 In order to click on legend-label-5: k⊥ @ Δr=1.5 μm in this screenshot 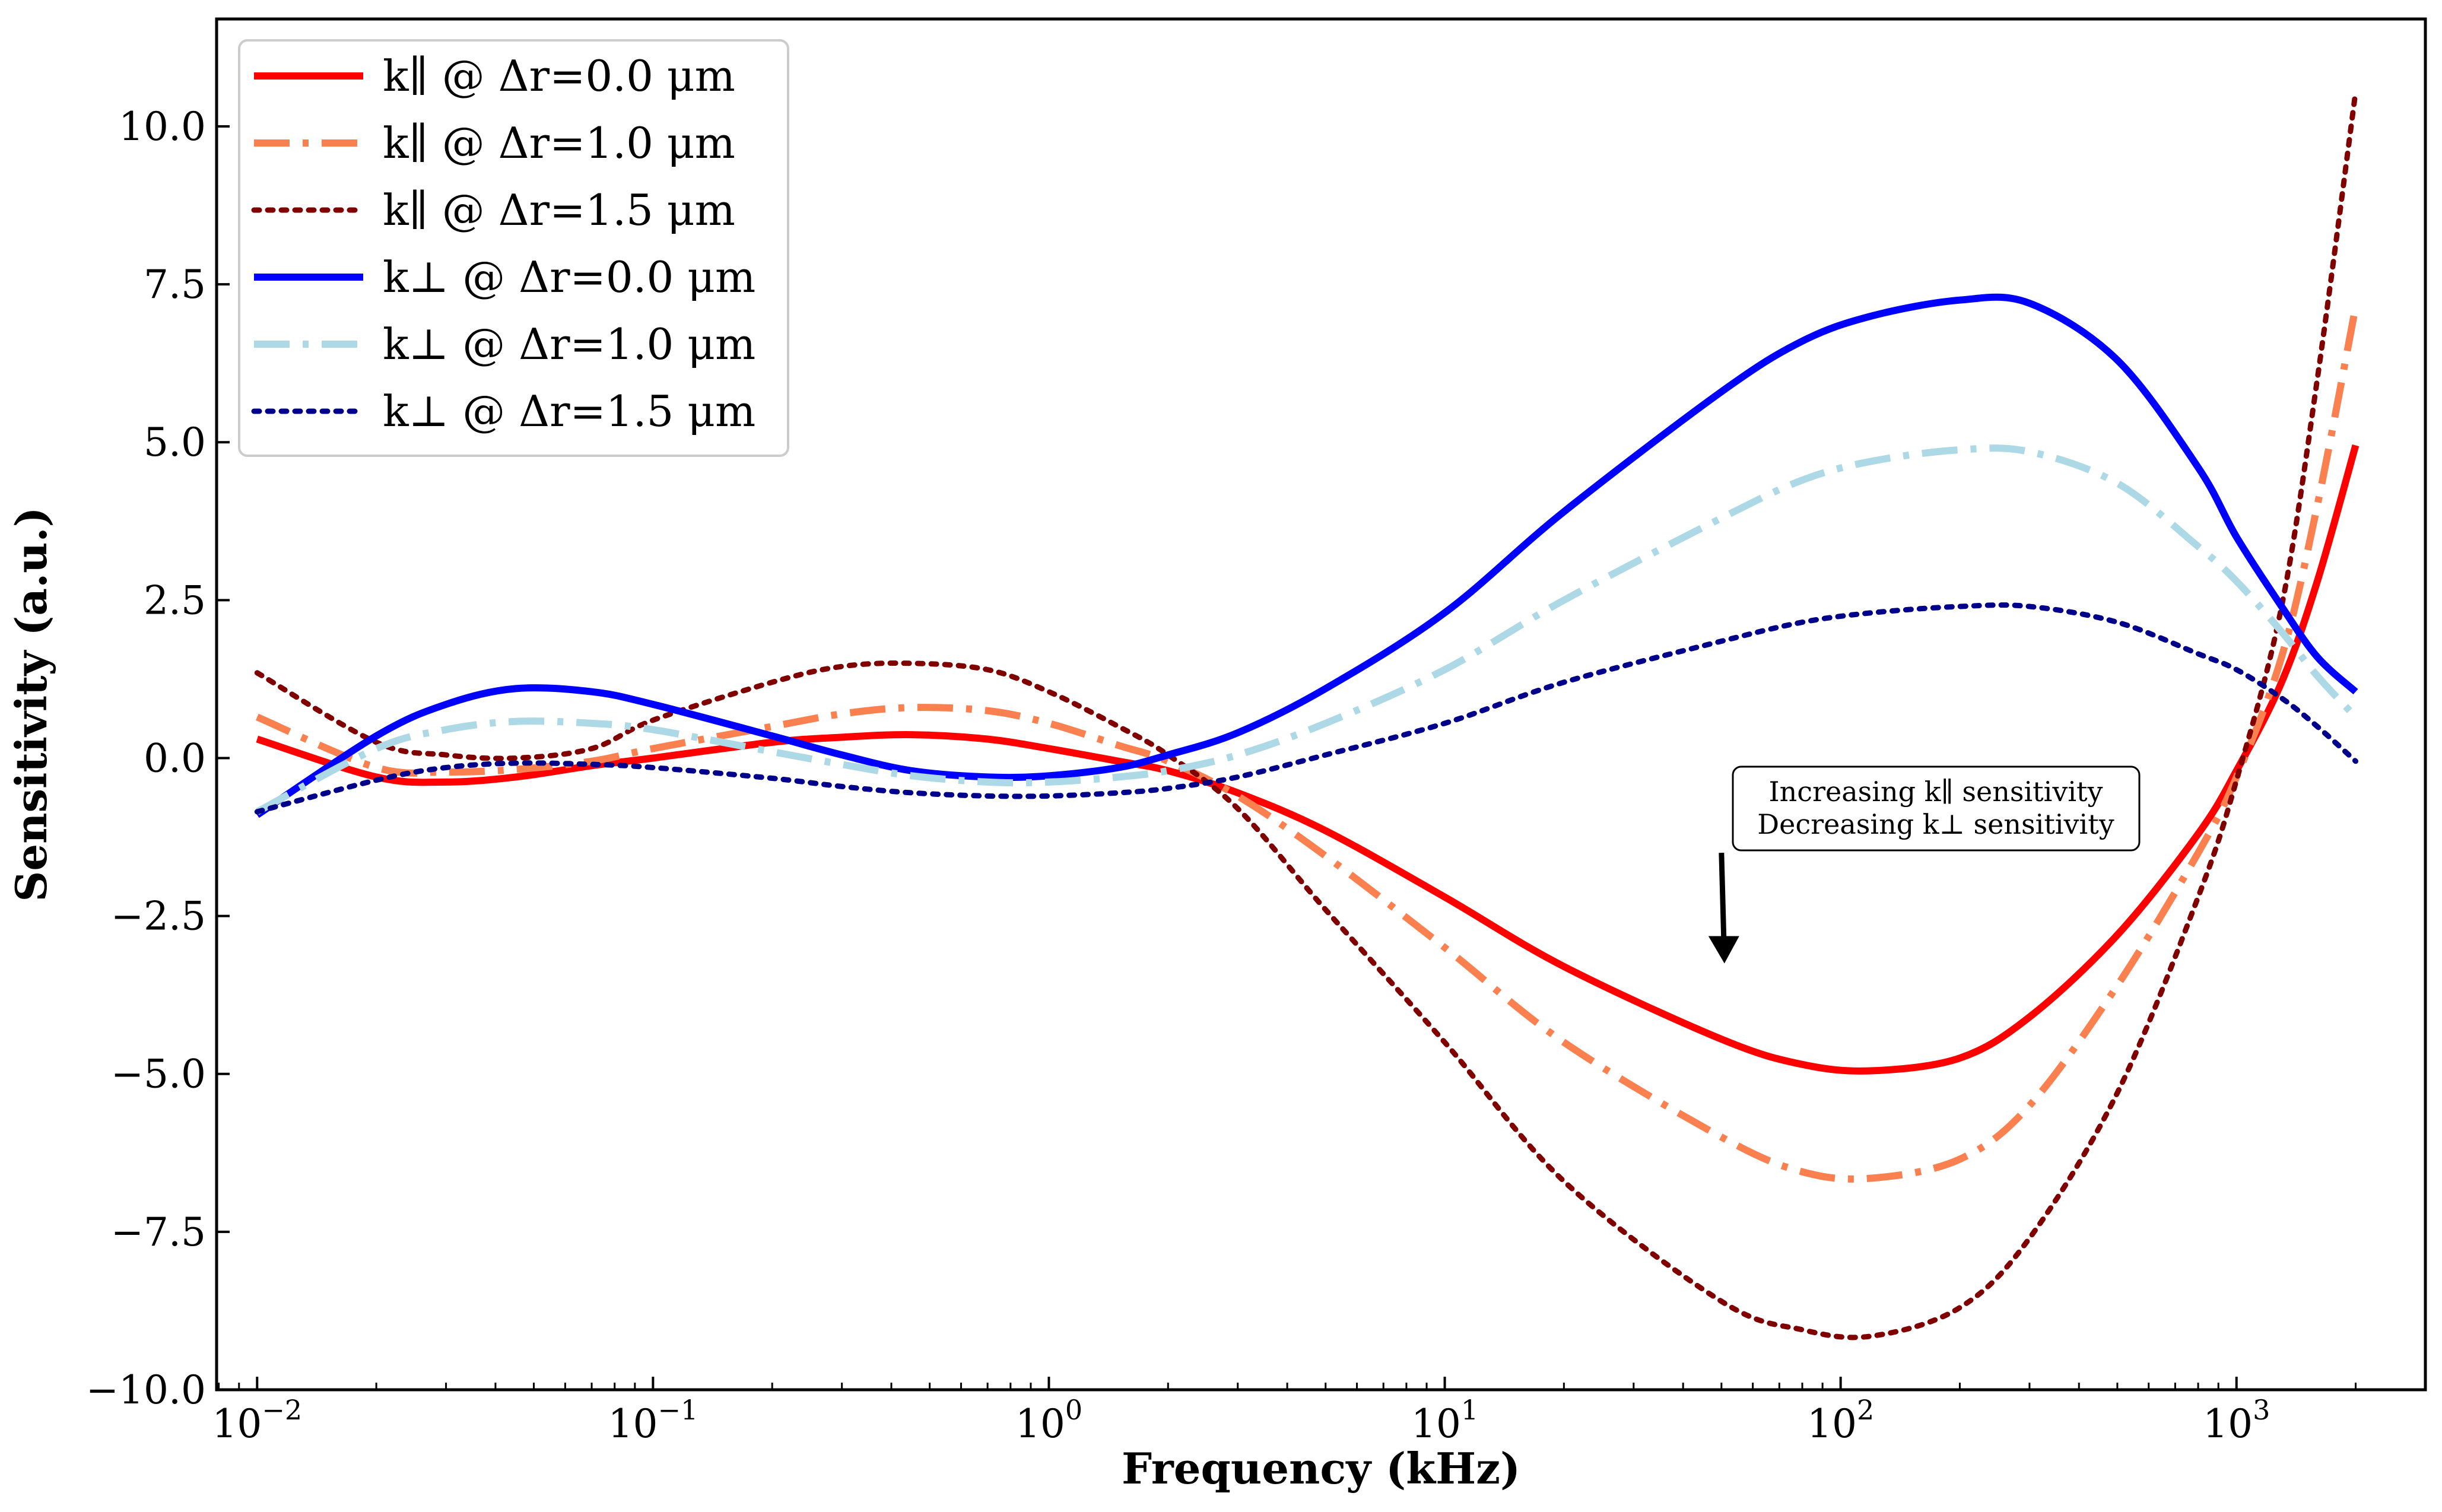, I will do `click(569, 411)`.